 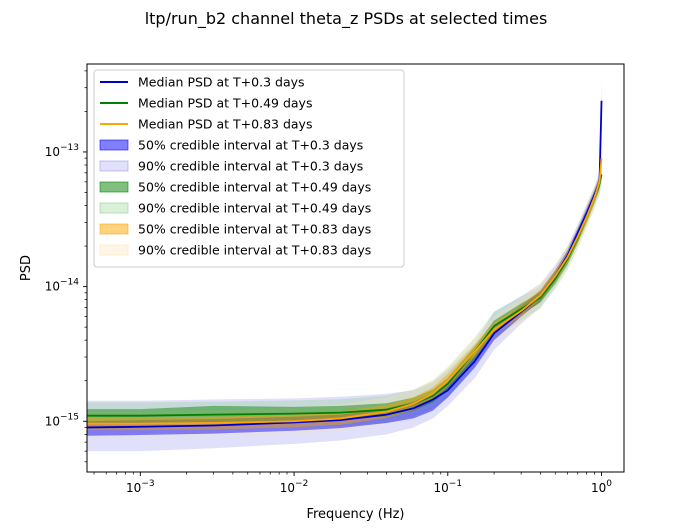 What do you see at coordinates (147, 484) in the screenshot?
I see `x-tick-exponent: −3` at bounding box center [147, 484].